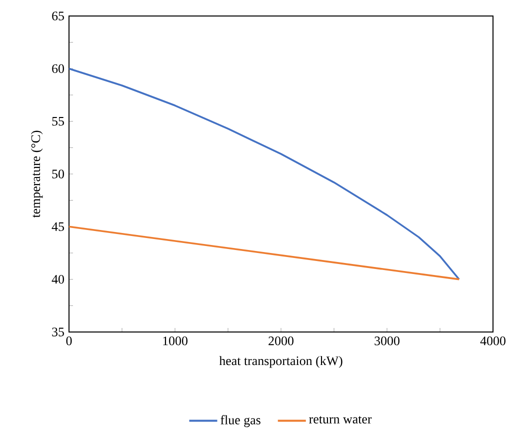 The height and width of the screenshot is (434, 513). Describe the element at coordinates (36, 174) in the screenshot. I see `y-axis-title: temperature (°C)` at that location.